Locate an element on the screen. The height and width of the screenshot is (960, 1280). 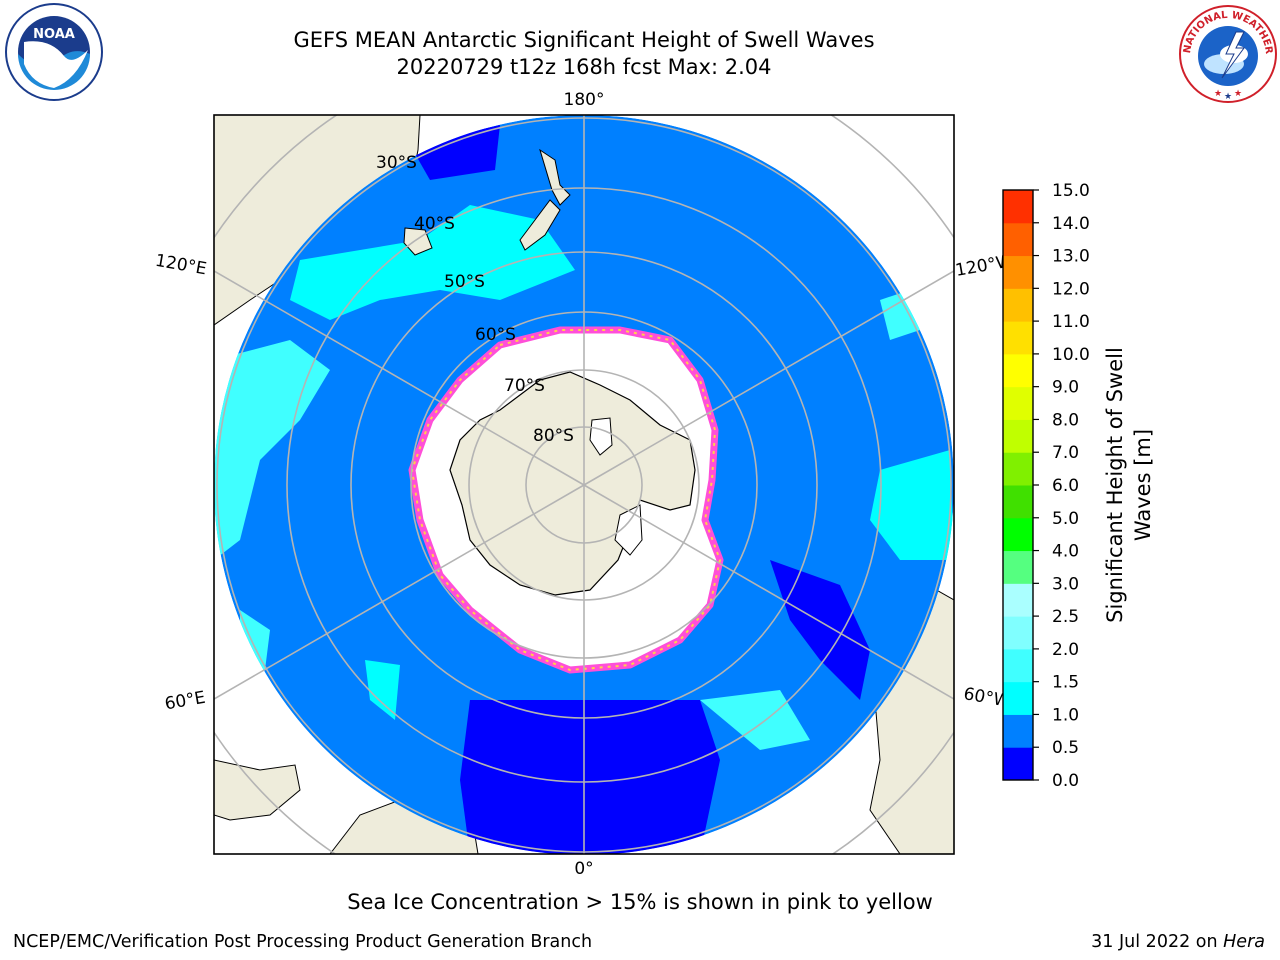
colorbar-label: Significant Height of Swell Waves [m] is located at coordinates (1129, 485).